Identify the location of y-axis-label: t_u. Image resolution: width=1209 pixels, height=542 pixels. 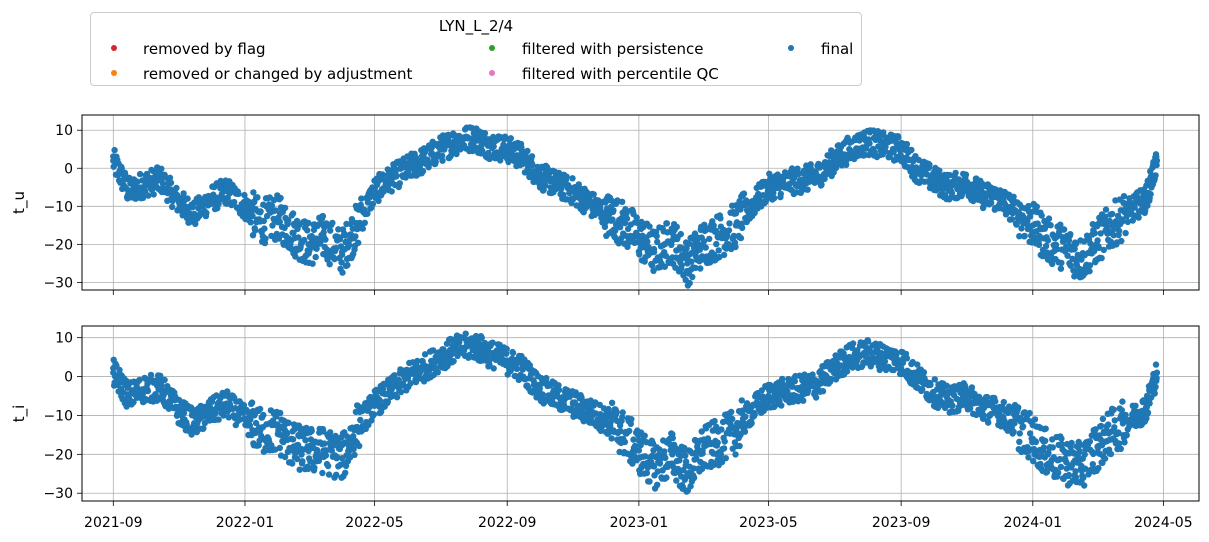
(19, 202).